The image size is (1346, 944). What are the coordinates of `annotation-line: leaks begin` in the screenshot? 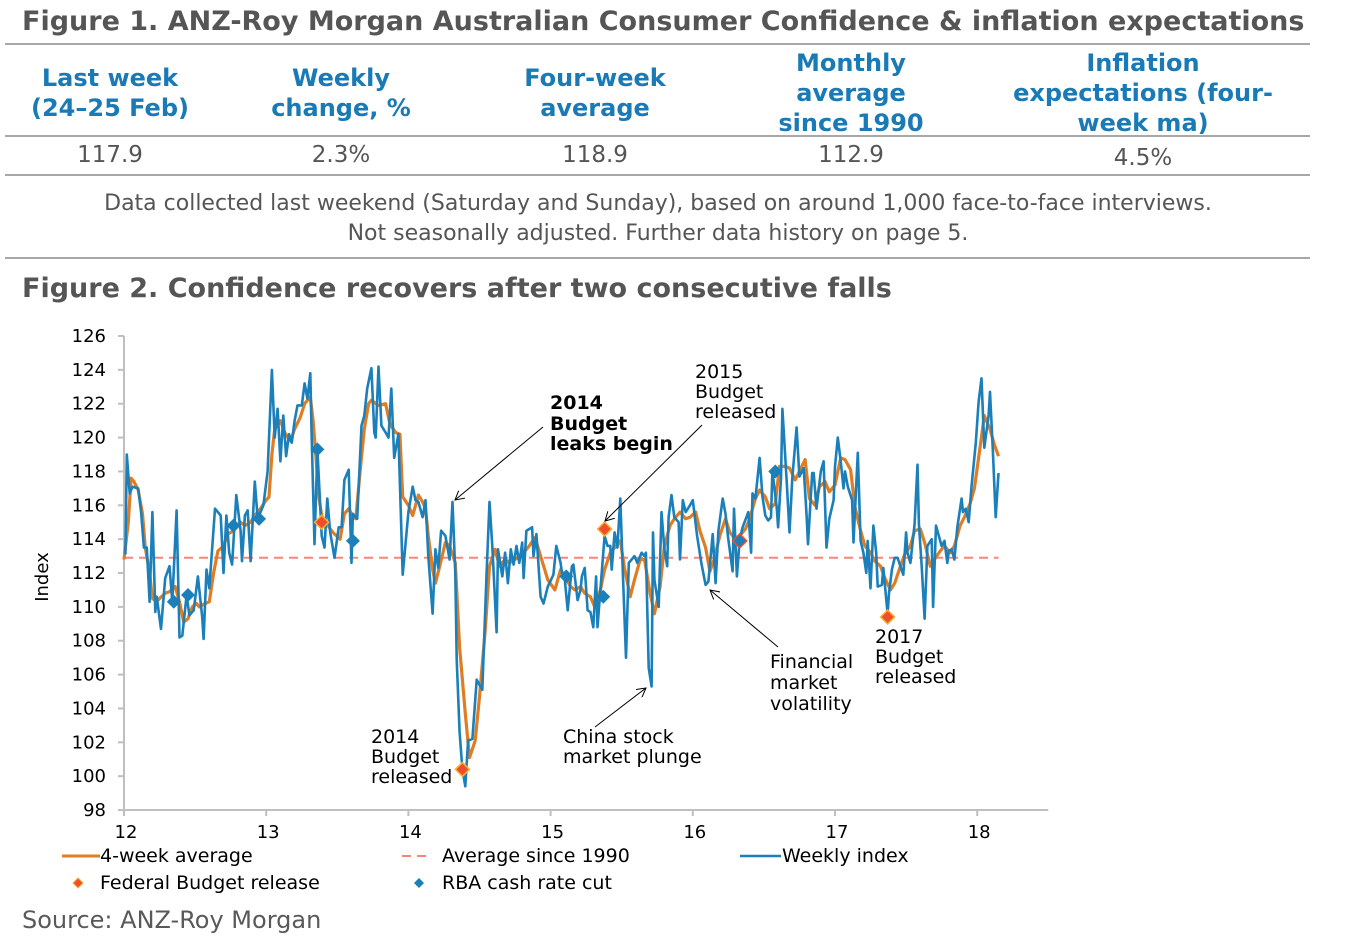 It's located at (611, 444).